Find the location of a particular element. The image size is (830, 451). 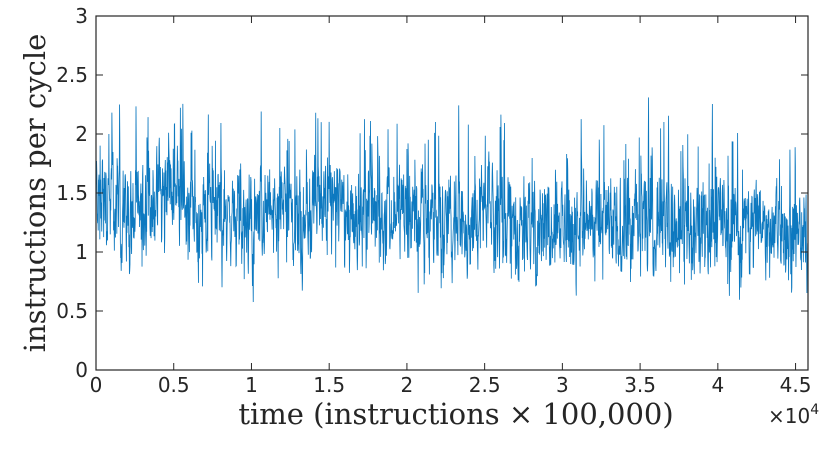

y-tick-label: 1.5 is located at coordinates (72, 193).